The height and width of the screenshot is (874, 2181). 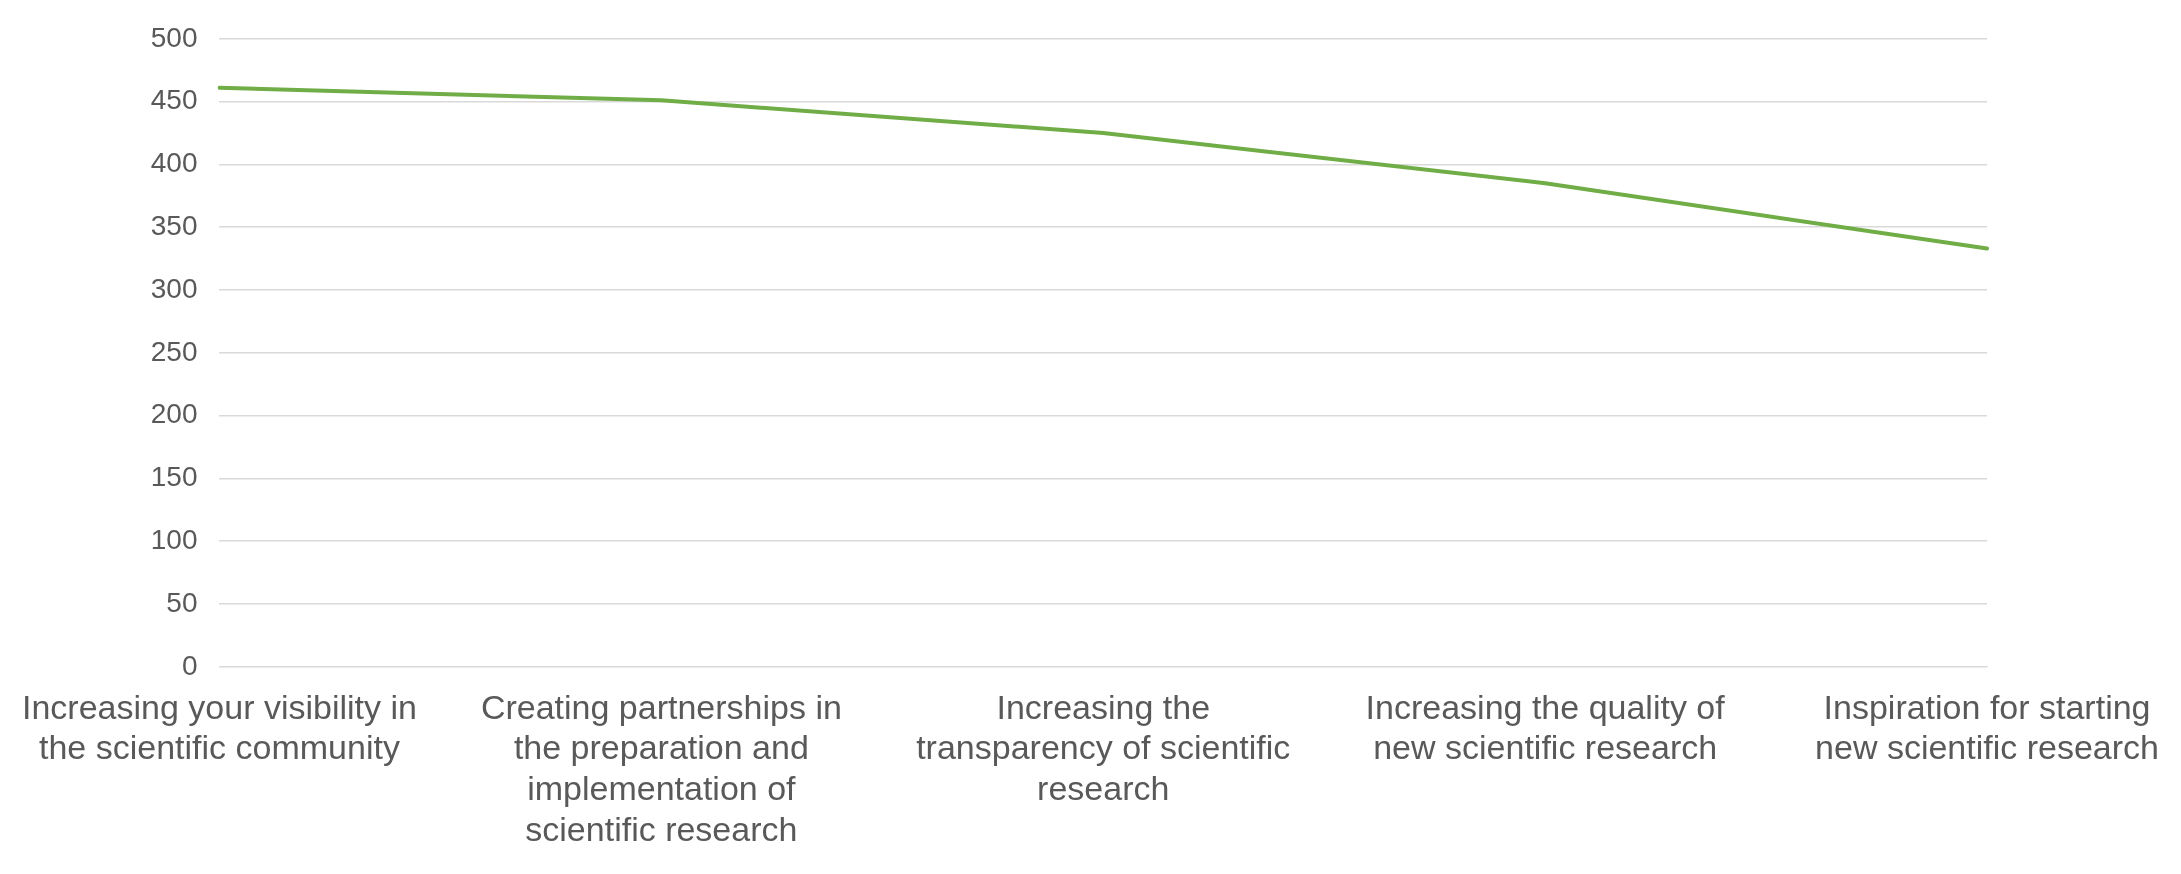 I want to click on y-tick-label: 500, so click(x=174, y=37).